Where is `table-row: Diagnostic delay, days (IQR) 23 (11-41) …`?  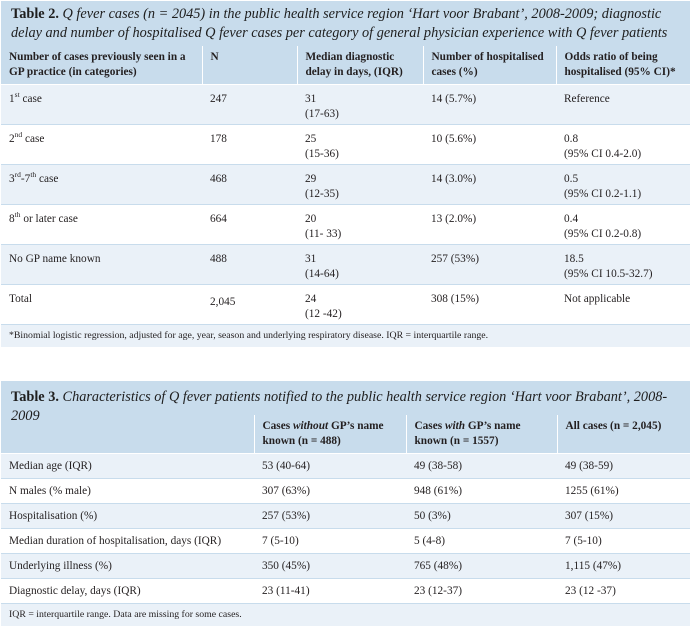 table-row: Diagnostic delay, days (IQR) 23 (11-41) … is located at coordinates (345, 590).